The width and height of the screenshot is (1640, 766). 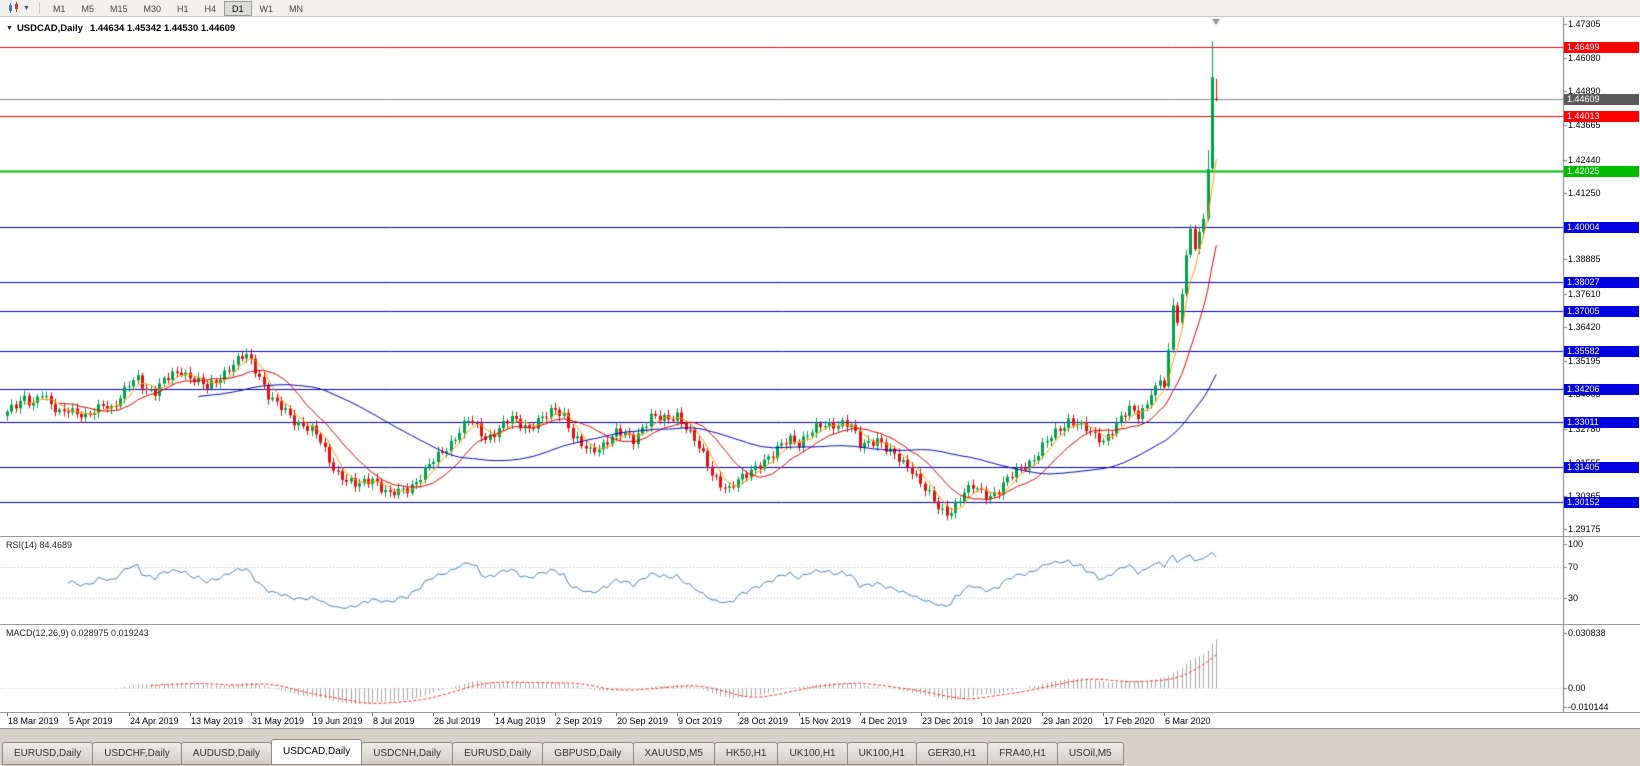 I want to click on price-tick: 1.42440, so click(x=1584, y=160).